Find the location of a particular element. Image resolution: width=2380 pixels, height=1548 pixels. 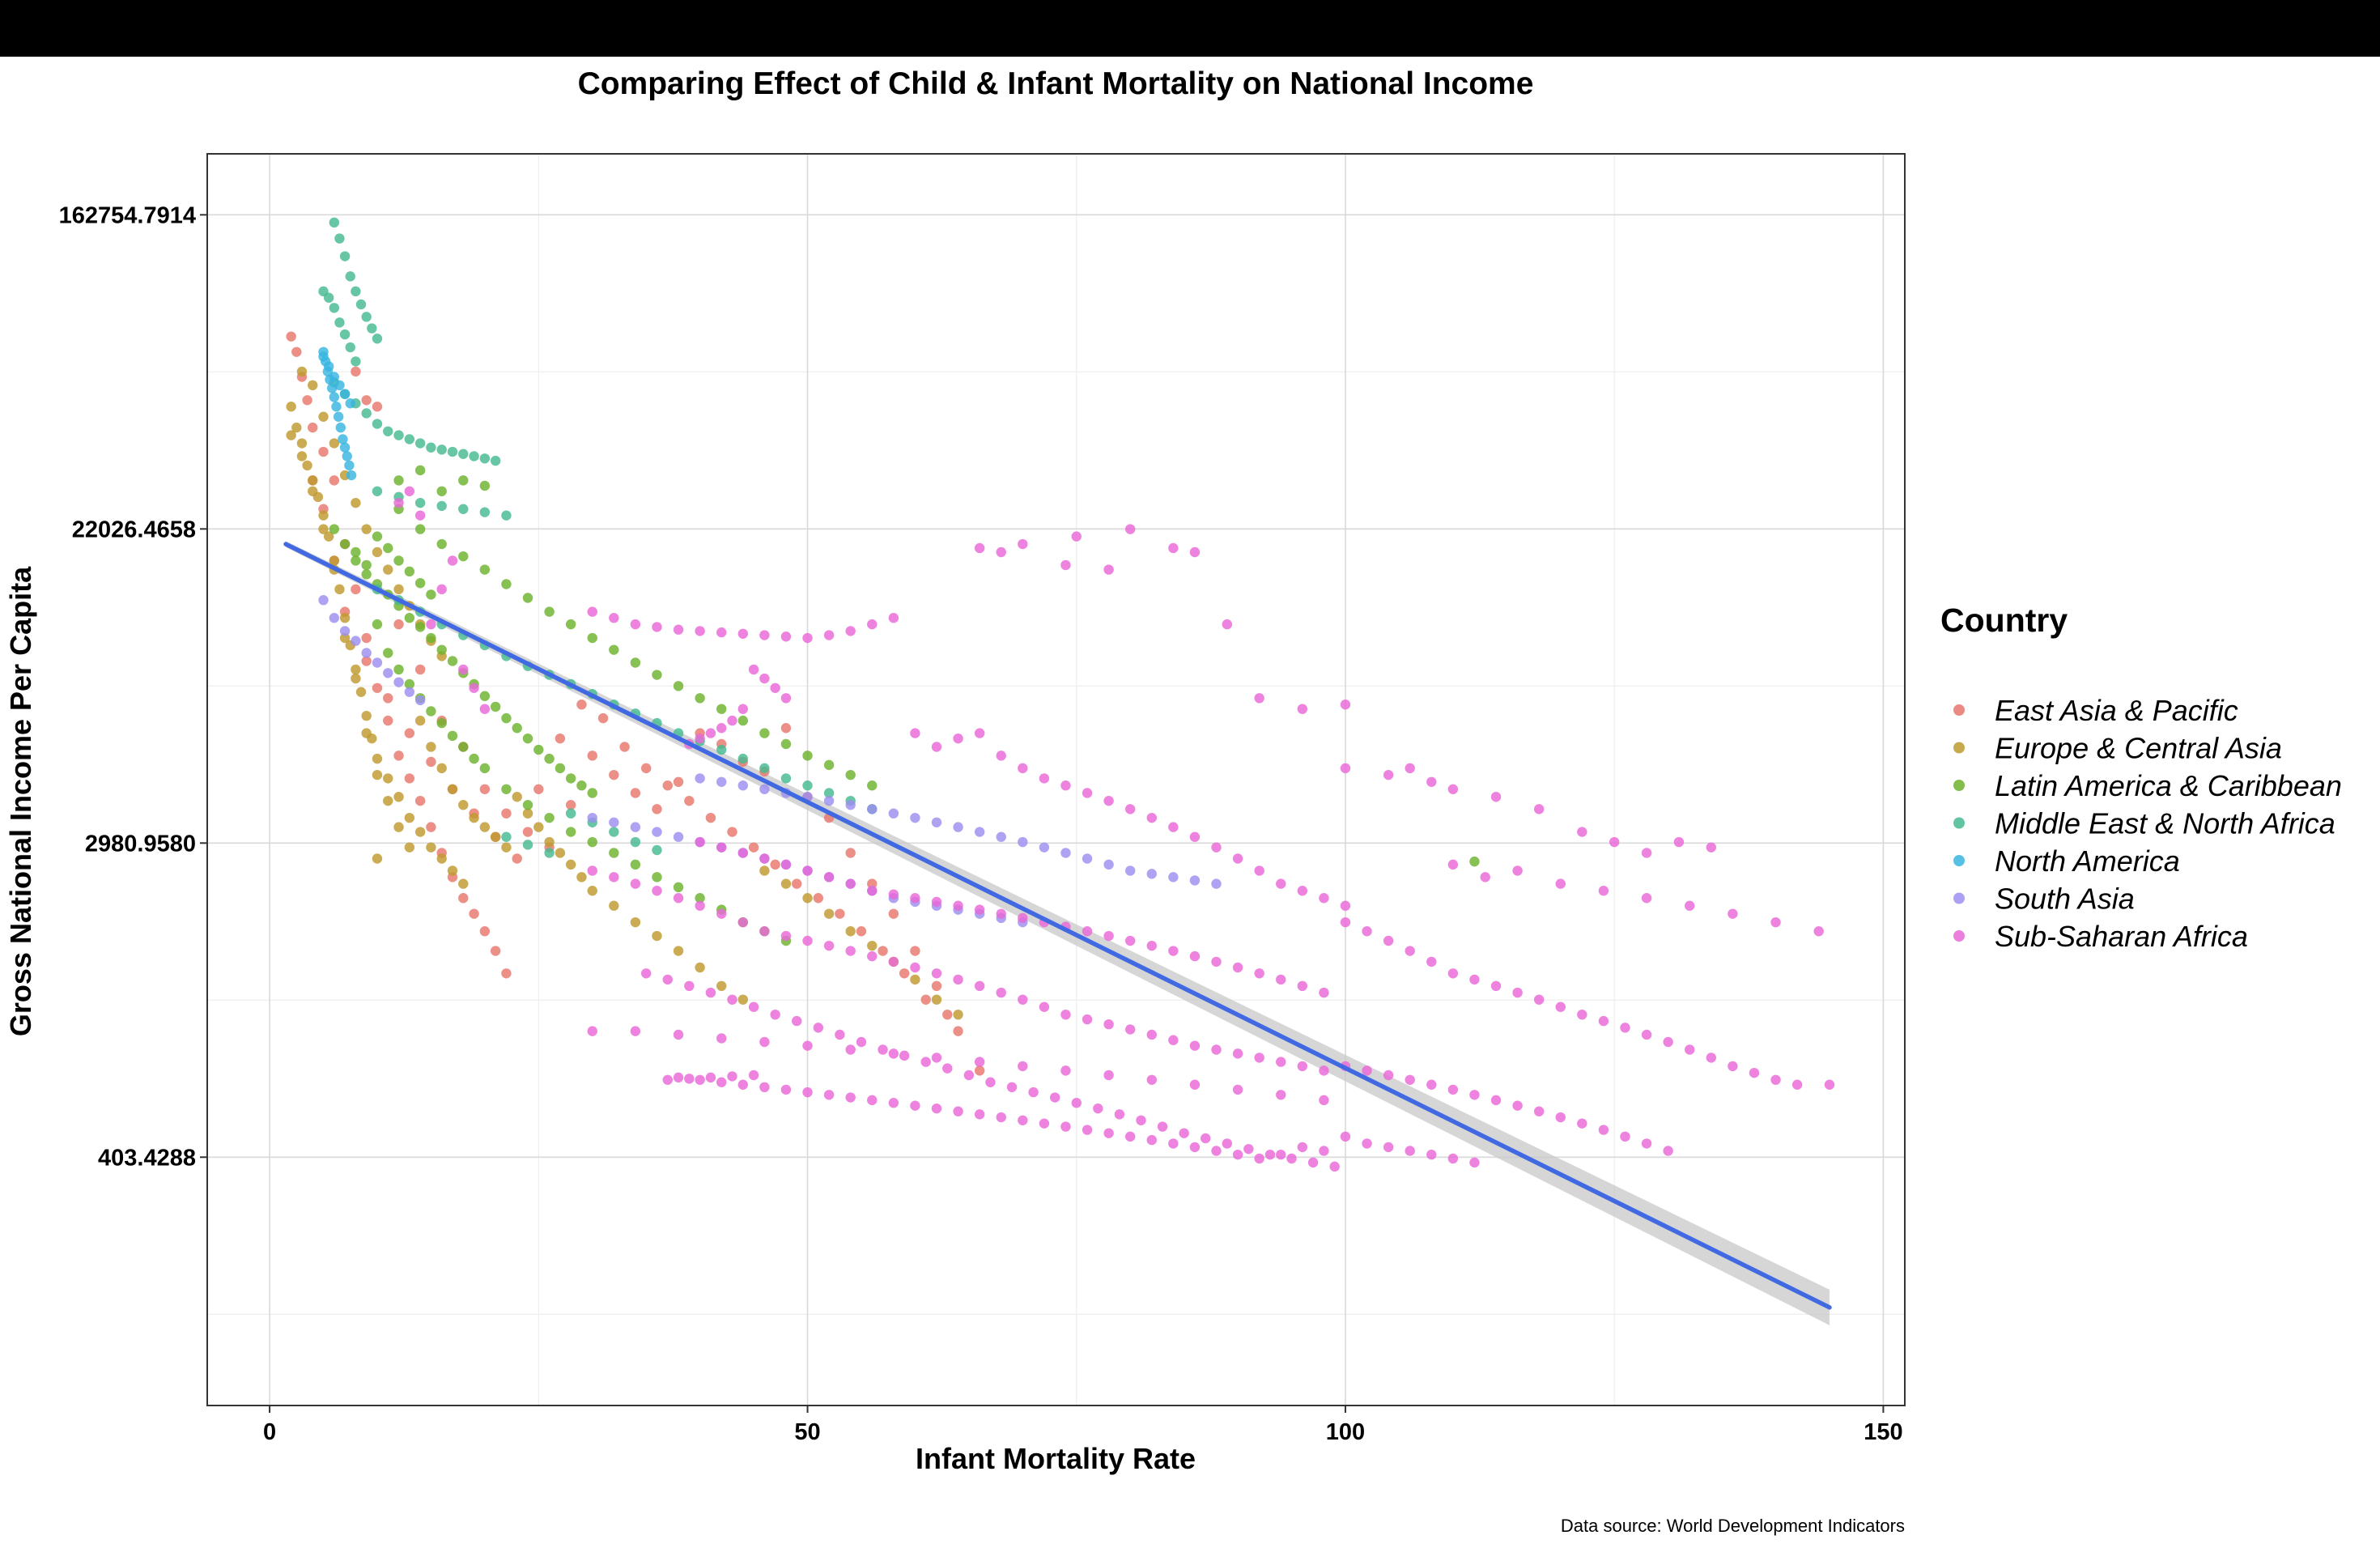

legend-label: Europe & Central Asia is located at coordinates (2139, 748).